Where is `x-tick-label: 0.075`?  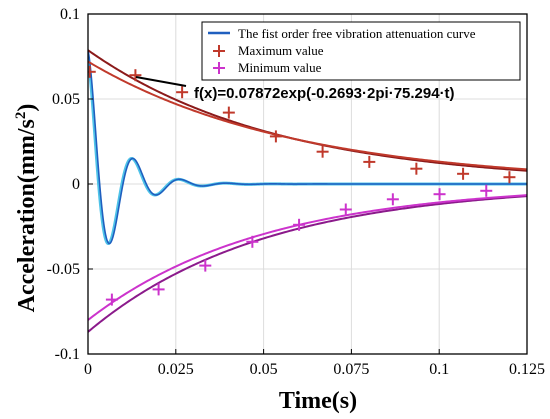
x-tick-label: 0.075 is located at coordinates (351, 369).